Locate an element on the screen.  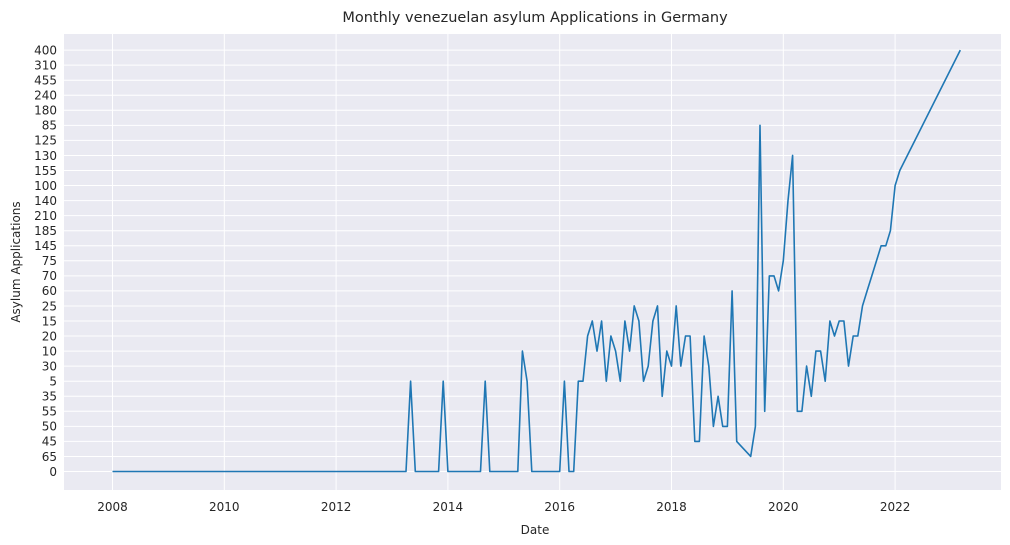
y-tick-label: 185 is located at coordinates (45, 231).